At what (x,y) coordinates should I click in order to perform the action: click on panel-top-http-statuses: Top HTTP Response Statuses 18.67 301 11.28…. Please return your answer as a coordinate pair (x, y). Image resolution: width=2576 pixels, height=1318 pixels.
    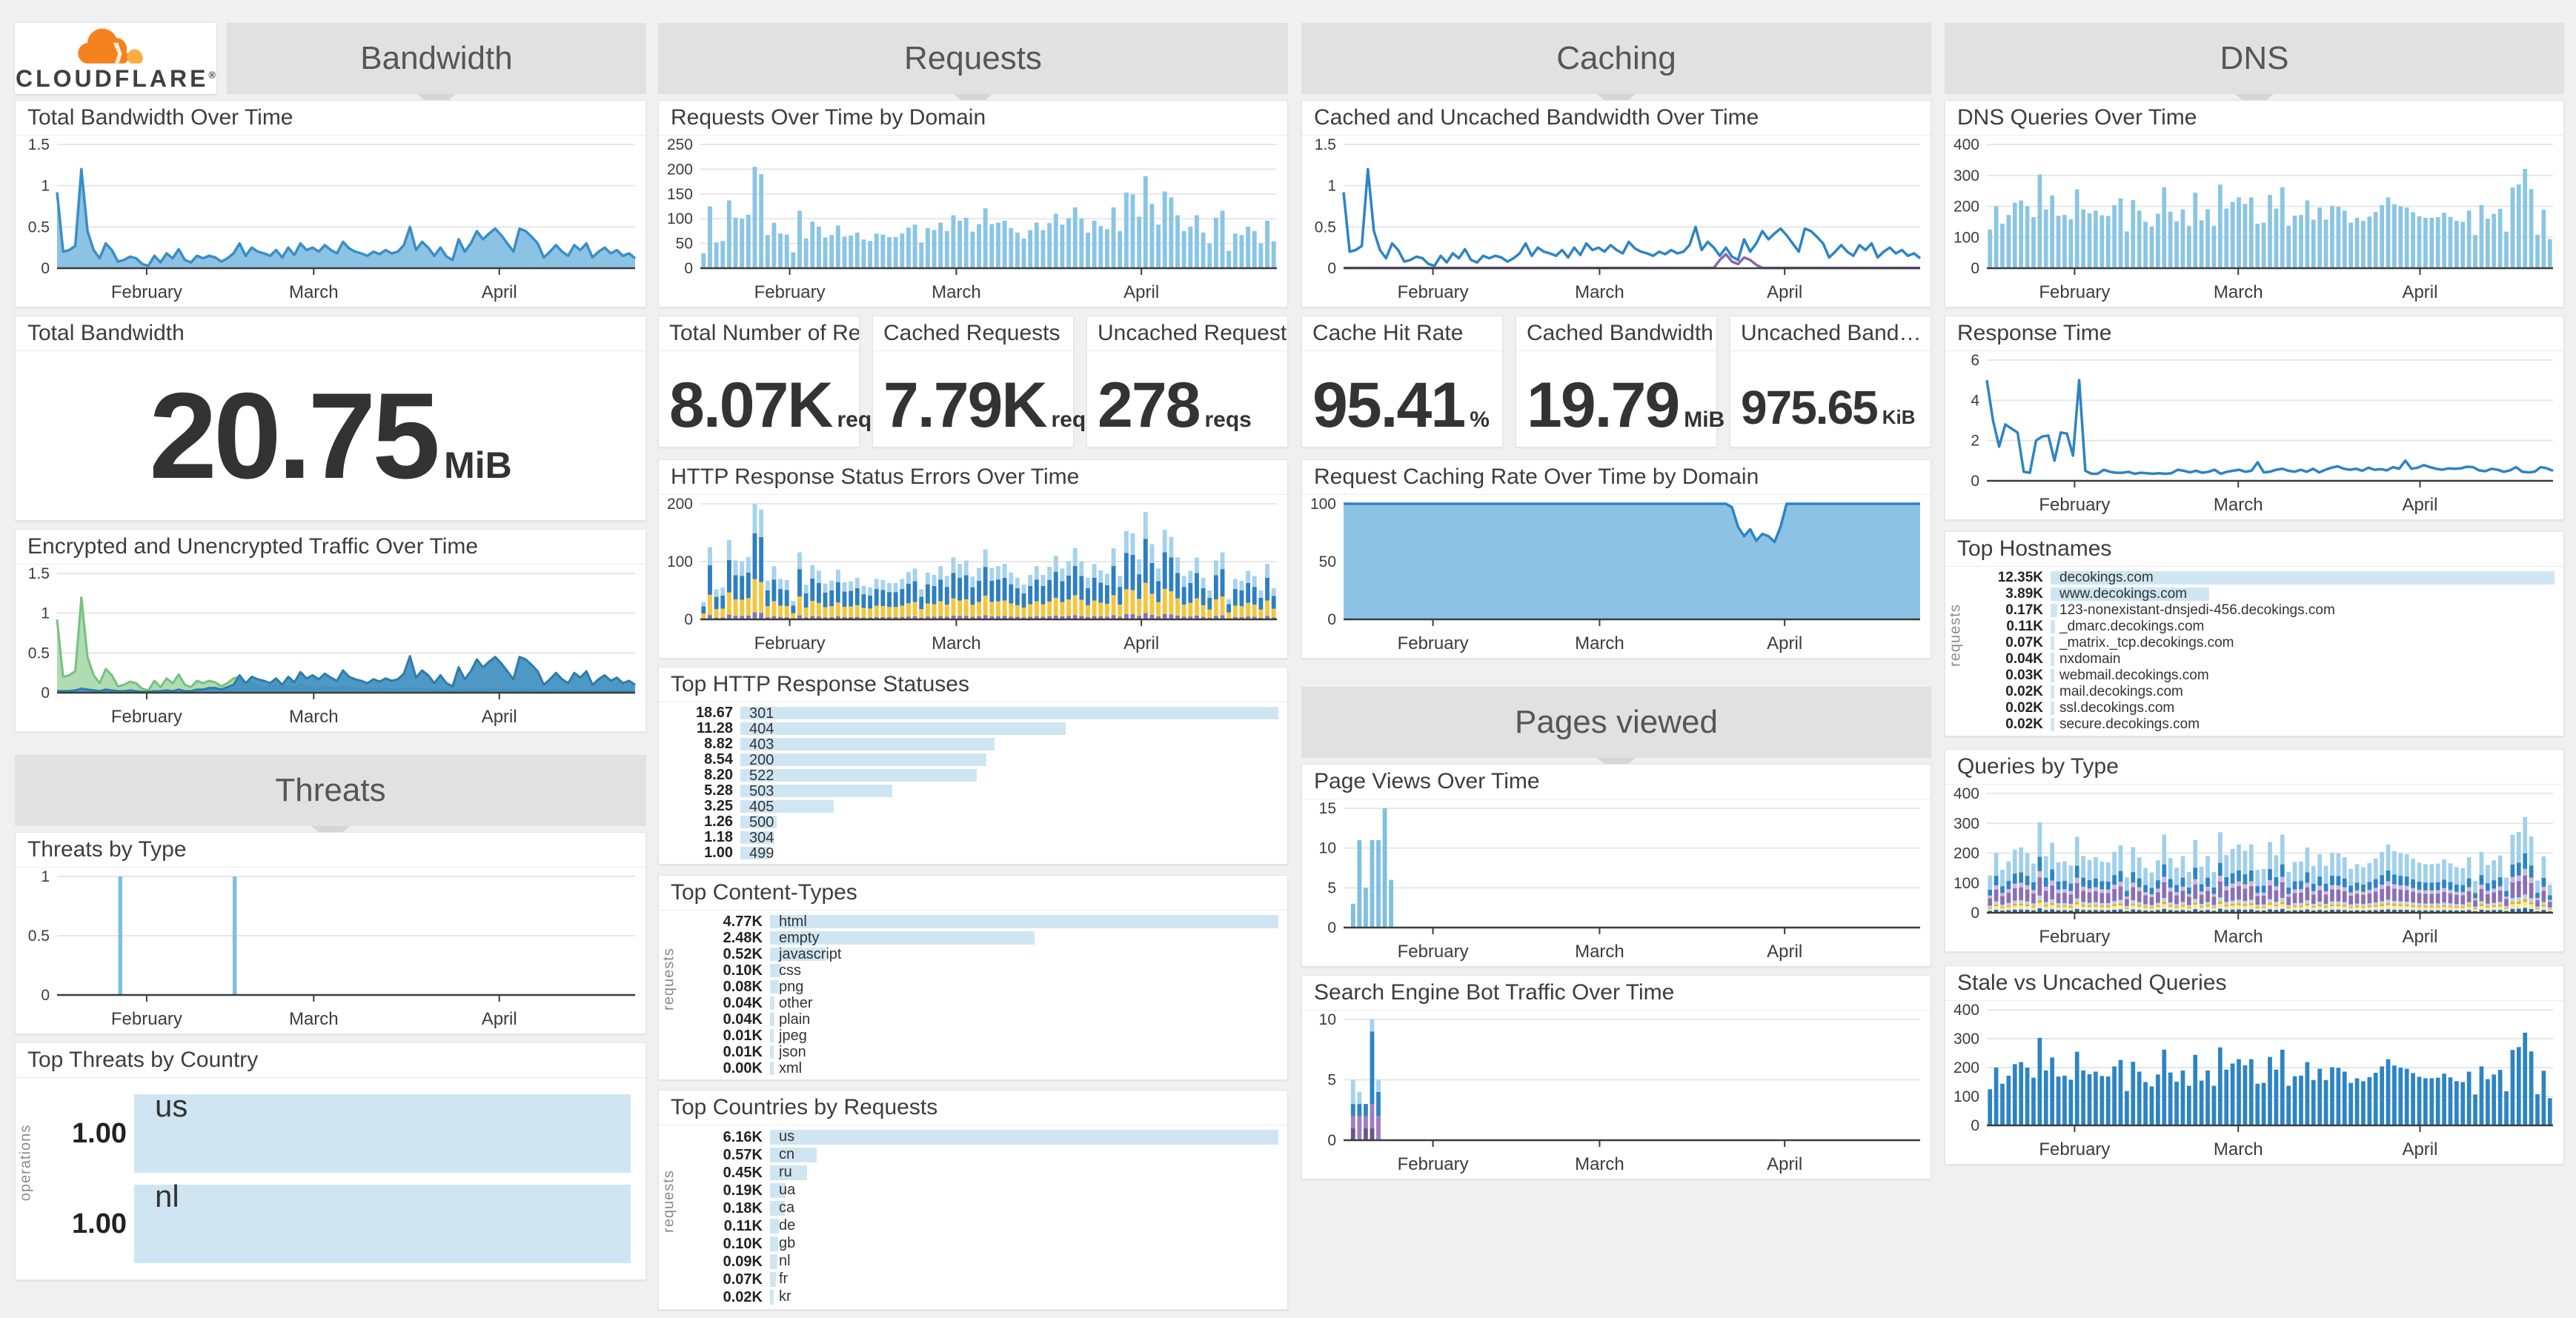
    Looking at the image, I should click on (973, 766).